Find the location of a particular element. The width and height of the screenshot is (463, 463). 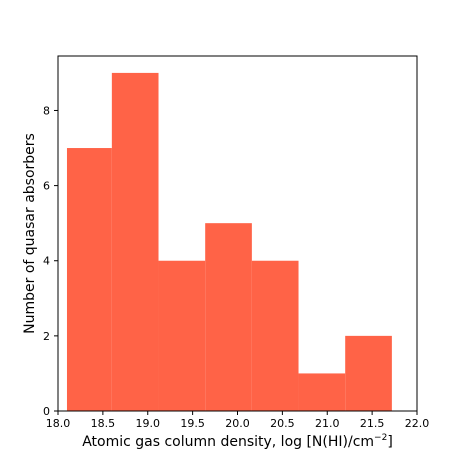

y-tick-label: 2 is located at coordinates (46, 336).